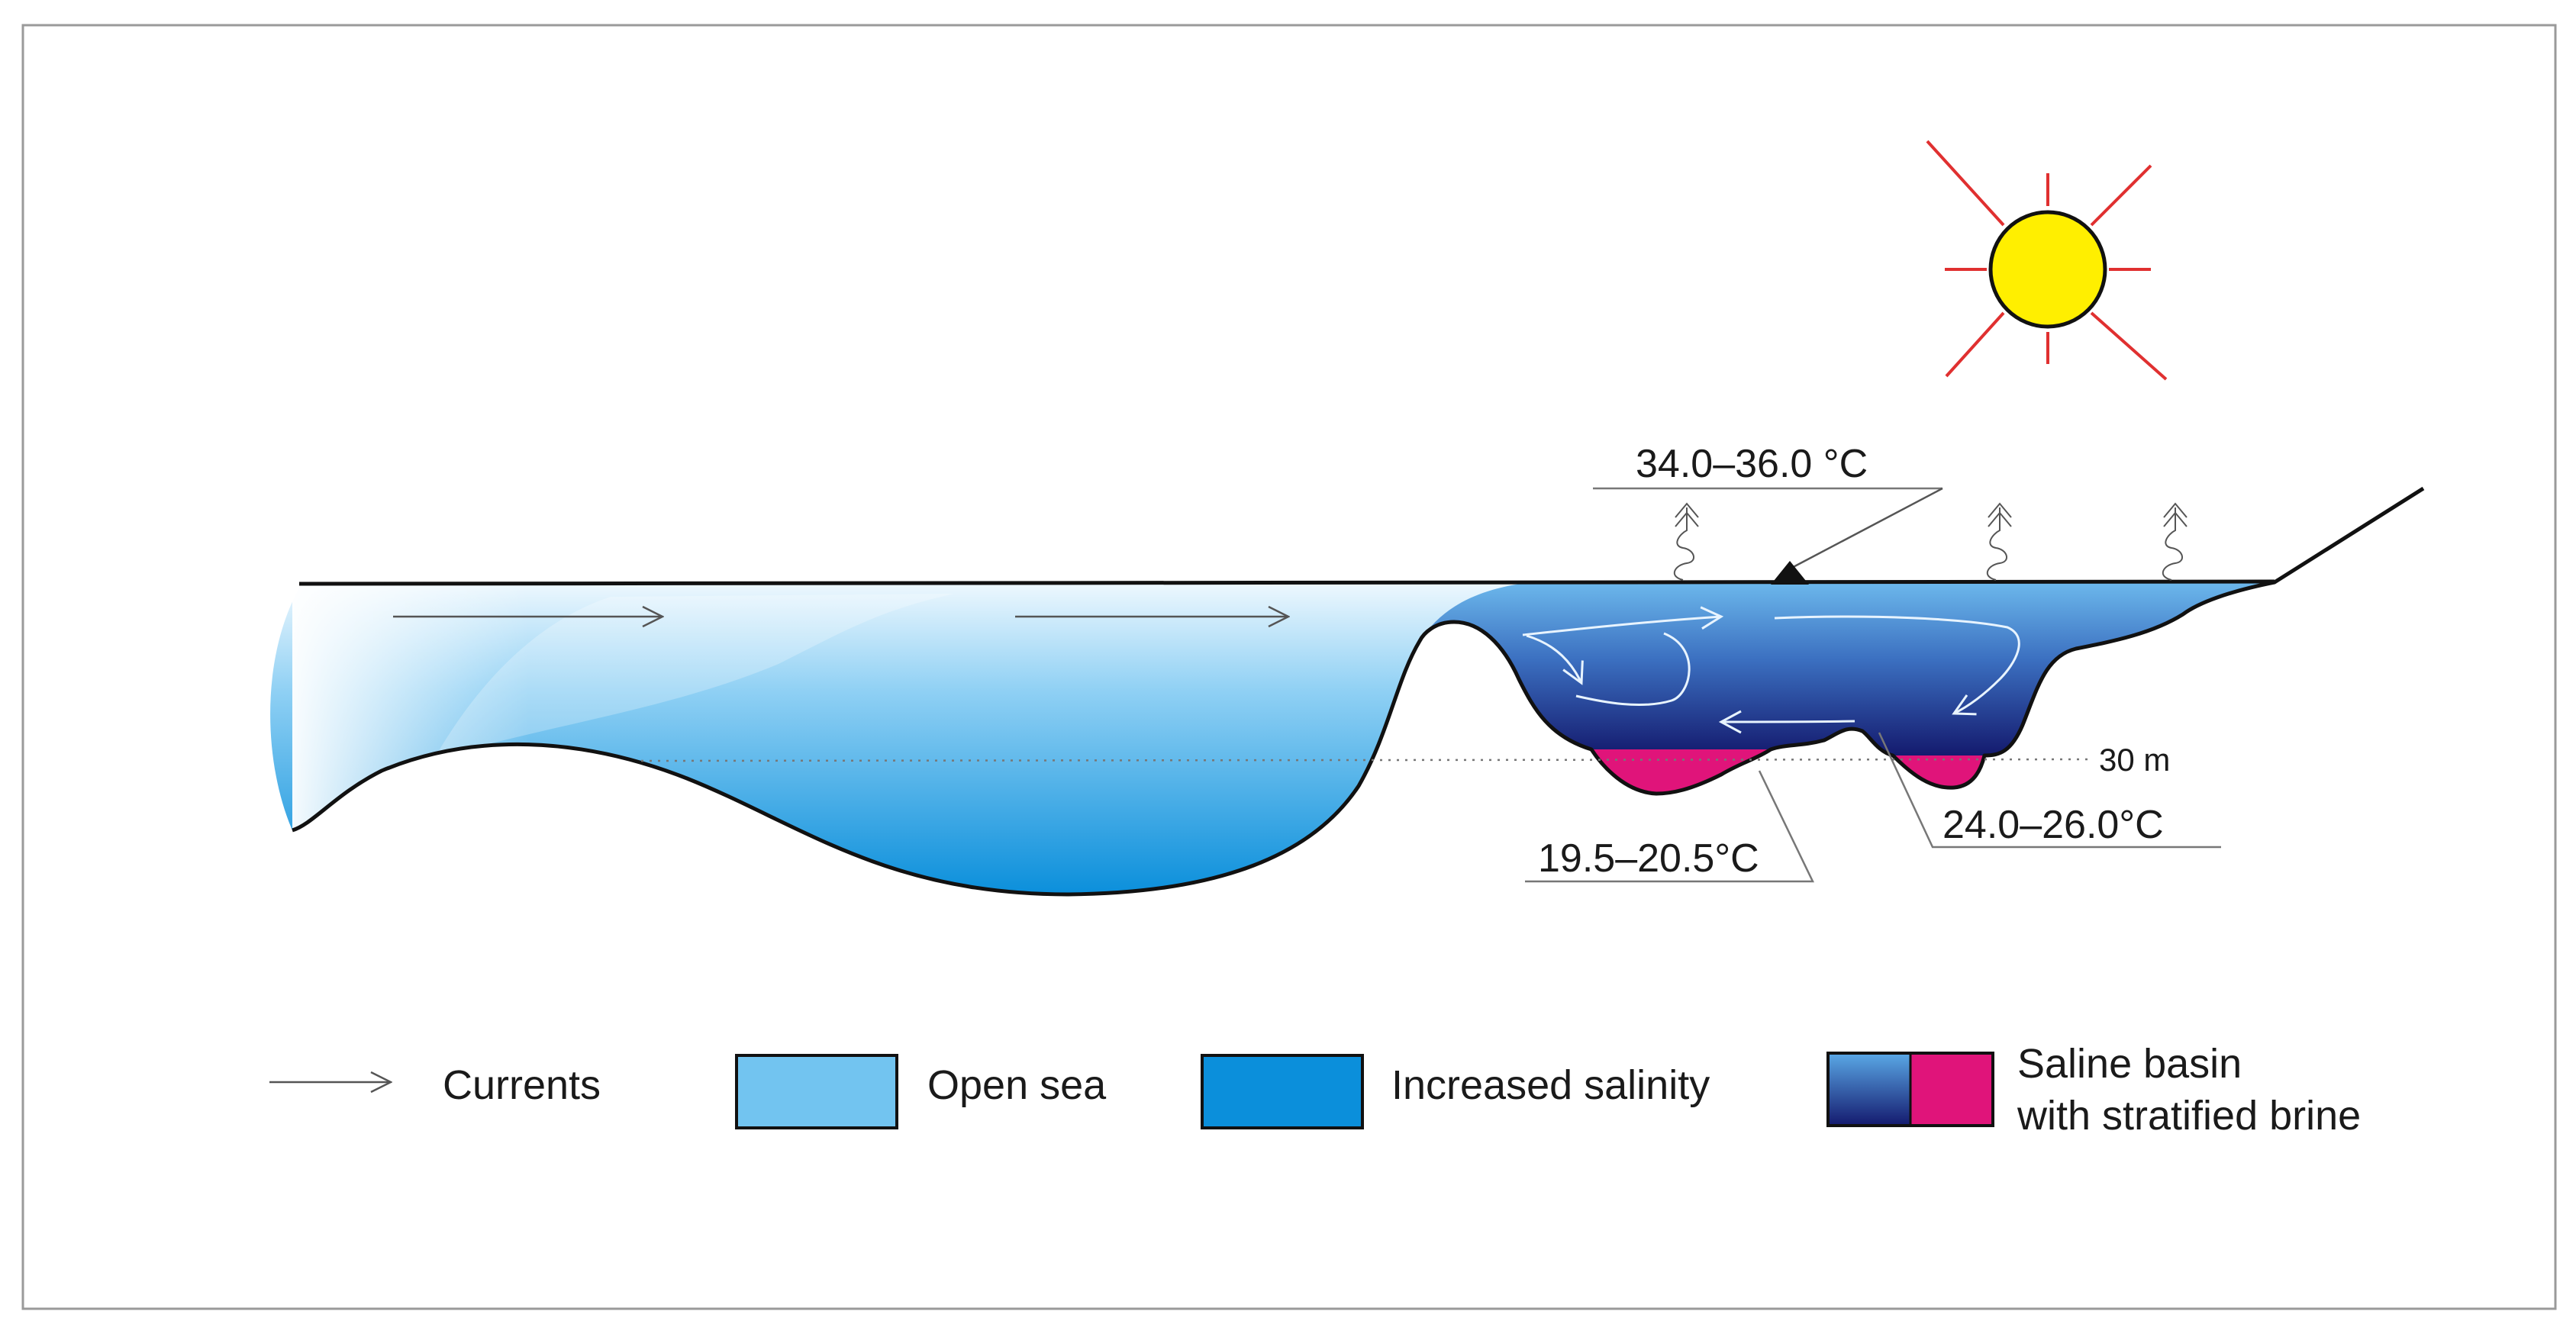  What do you see at coordinates (1670, 826) in the screenshot?
I see `brine-left-leader` at bounding box center [1670, 826].